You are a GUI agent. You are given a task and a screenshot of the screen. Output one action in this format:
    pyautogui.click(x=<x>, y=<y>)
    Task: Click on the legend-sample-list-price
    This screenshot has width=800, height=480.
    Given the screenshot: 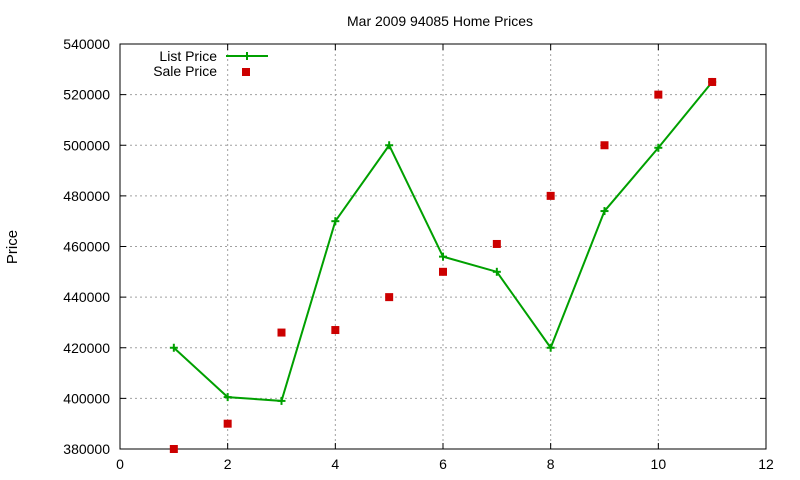 What is the action you would take?
    pyautogui.click(x=247, y=56)
    